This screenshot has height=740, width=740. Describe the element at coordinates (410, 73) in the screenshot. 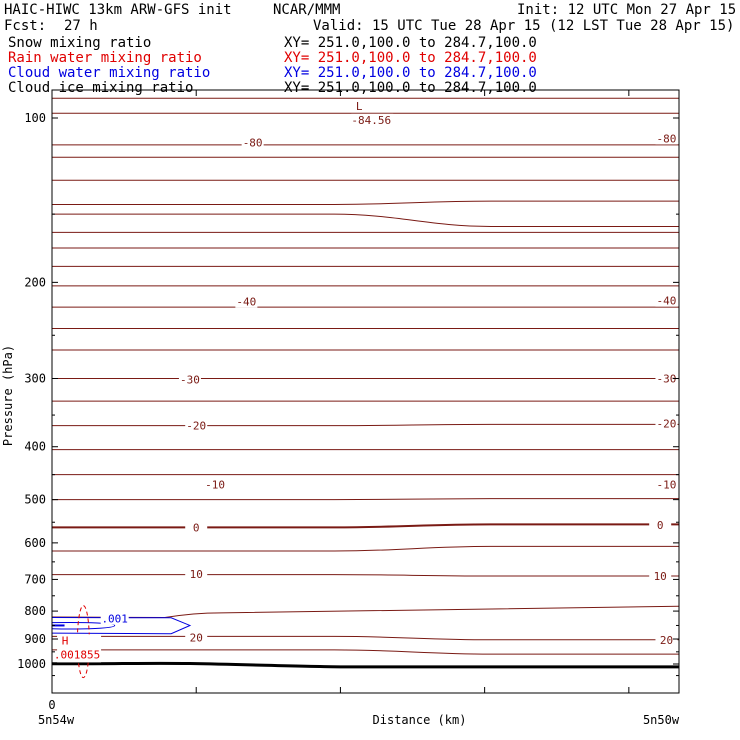

I see `legend-cloud-water-xy: XY= 251.0,100.0 to 284.7,100.0` at that location.